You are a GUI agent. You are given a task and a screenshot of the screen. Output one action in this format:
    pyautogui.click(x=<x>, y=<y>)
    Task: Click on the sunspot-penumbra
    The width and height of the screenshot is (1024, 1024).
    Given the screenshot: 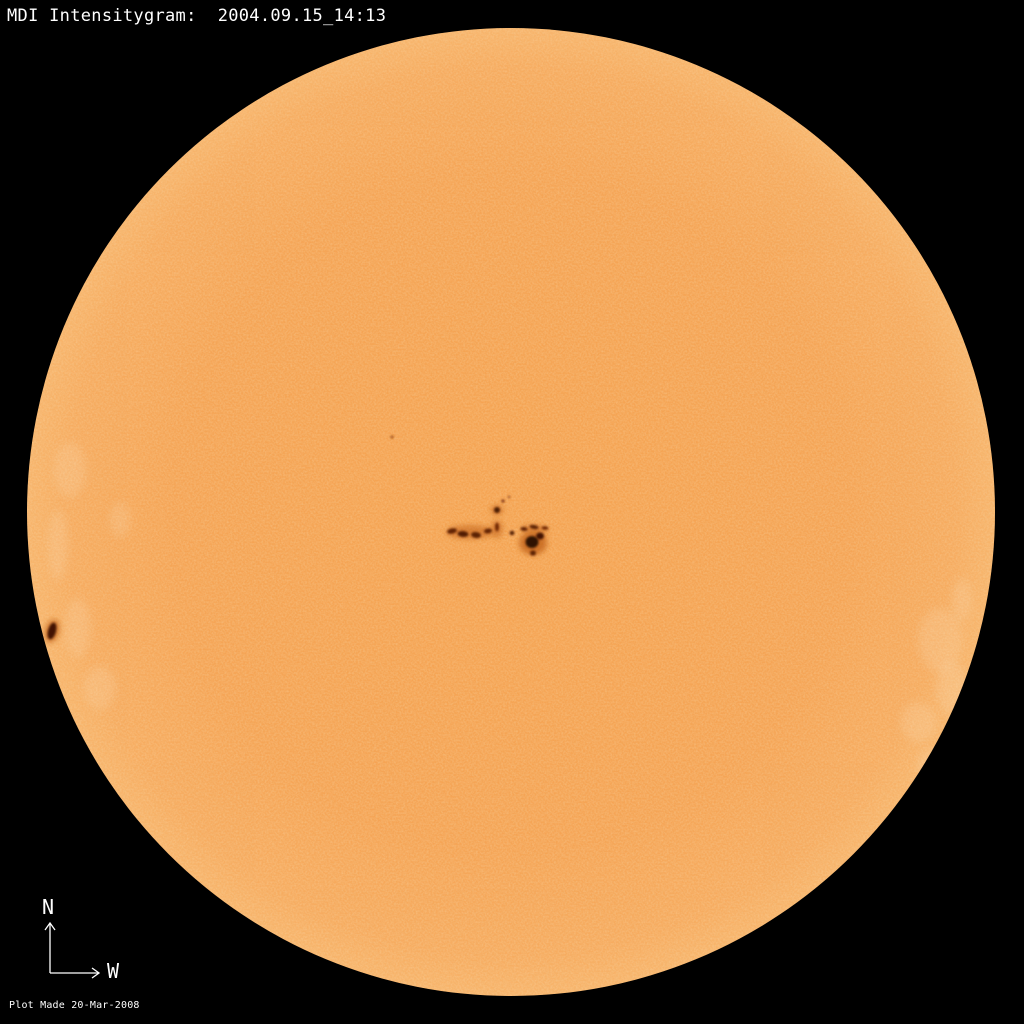 What is the action you would take?
    pyautogui.click(x=470, y=532)
    